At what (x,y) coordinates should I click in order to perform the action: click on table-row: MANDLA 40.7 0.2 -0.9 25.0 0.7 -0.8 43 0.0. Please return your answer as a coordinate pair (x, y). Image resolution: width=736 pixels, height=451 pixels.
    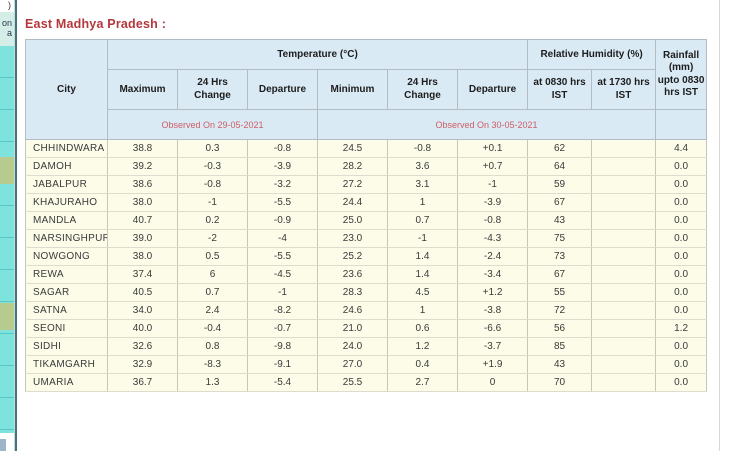
    Looking at the image, I should click on (366, 220).